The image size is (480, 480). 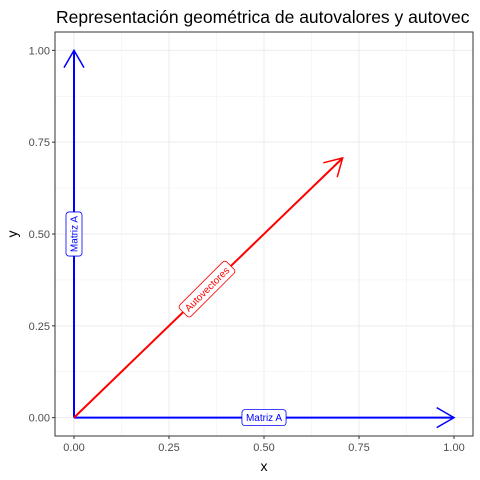 I want to click on y-axis-title: y, so click(x=12, y=234).